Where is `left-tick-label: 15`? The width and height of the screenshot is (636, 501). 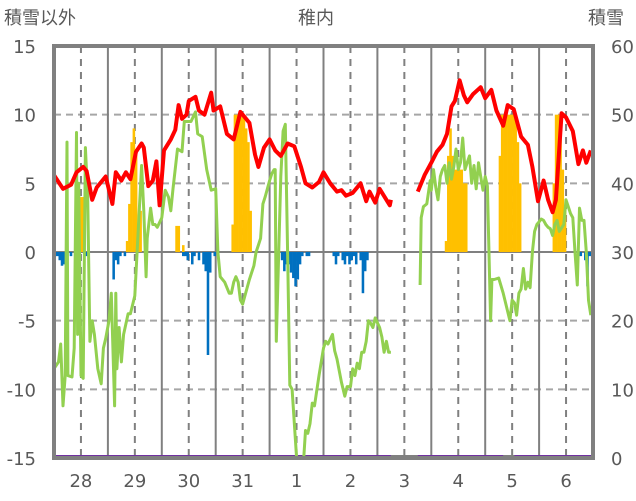
left-tick-label: 15 is located at coordinates (24, 47).